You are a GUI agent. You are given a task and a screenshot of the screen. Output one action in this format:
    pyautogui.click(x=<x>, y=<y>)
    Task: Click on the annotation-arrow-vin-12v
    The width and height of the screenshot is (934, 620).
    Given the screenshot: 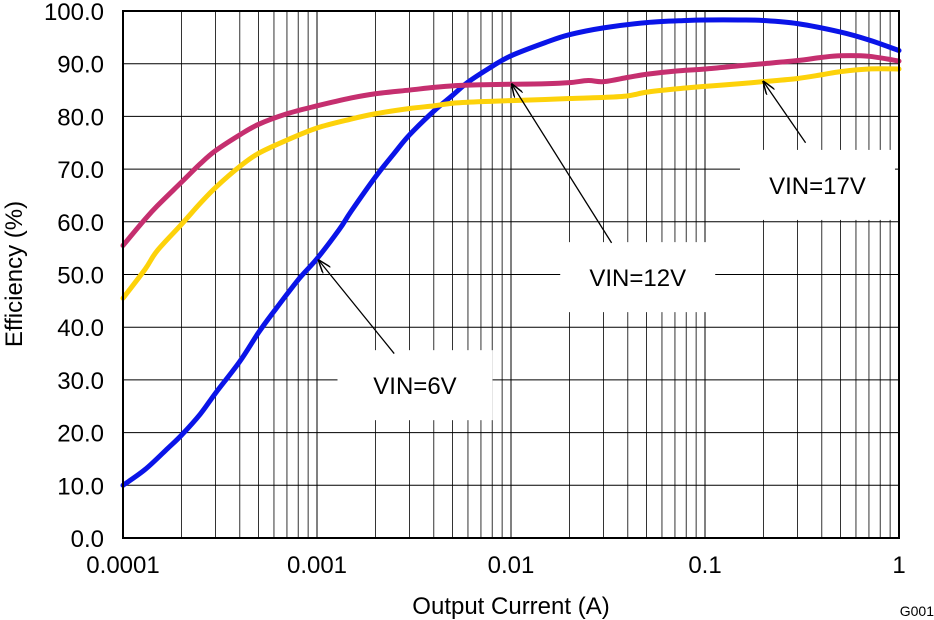 What is the action you would take?
    pyautogui.click(x=562, y=164)
    